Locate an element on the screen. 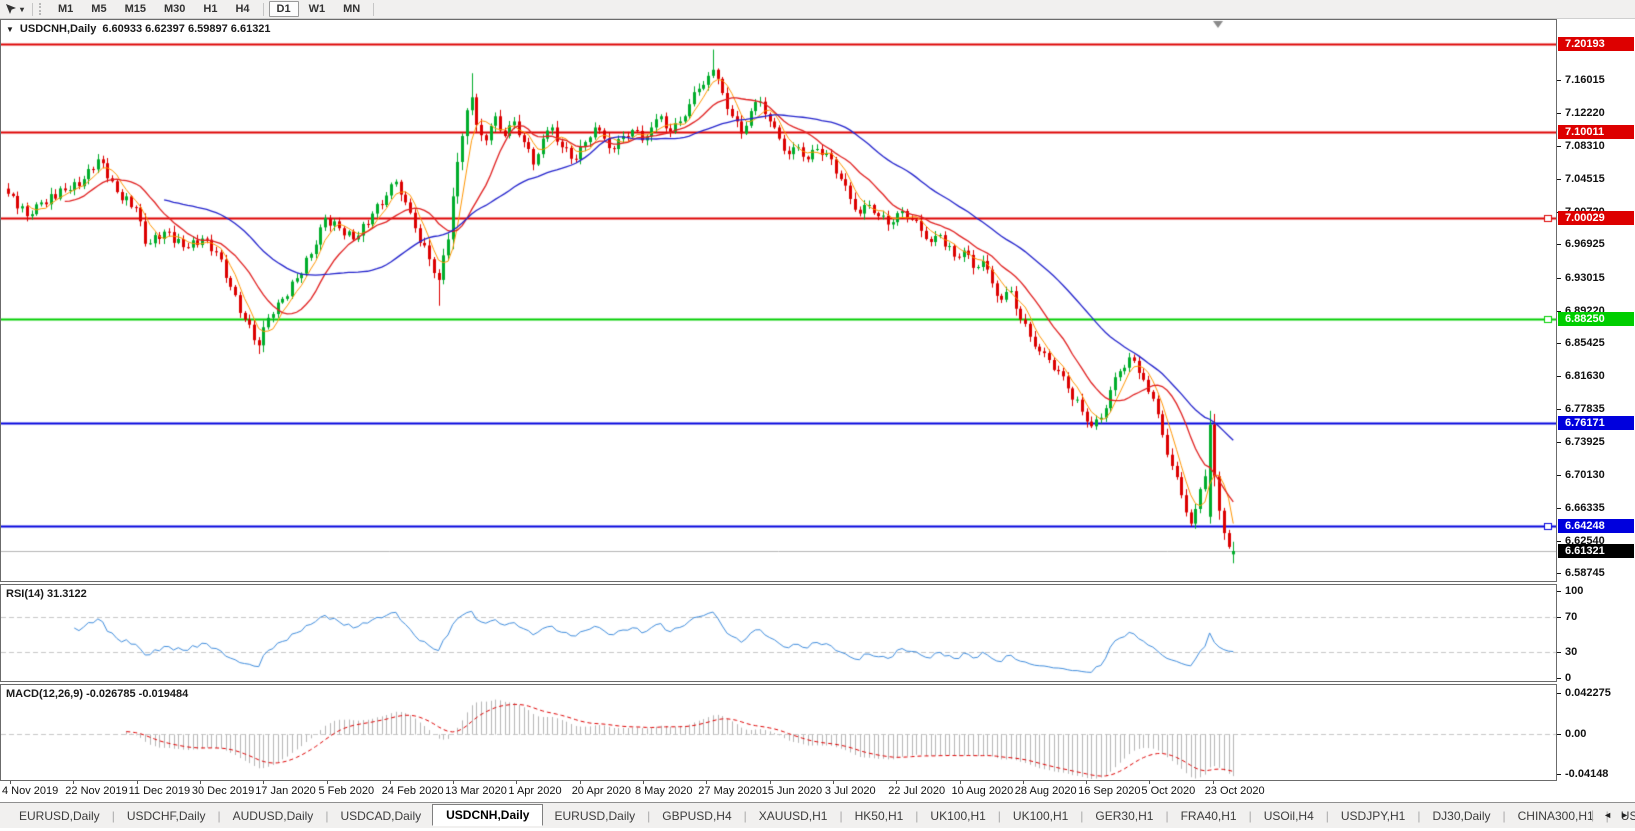 This screenshot has height=831, width=1635. chart-tab-ger30-h1: GER30,H1 is located at coordinates (1124, 815).